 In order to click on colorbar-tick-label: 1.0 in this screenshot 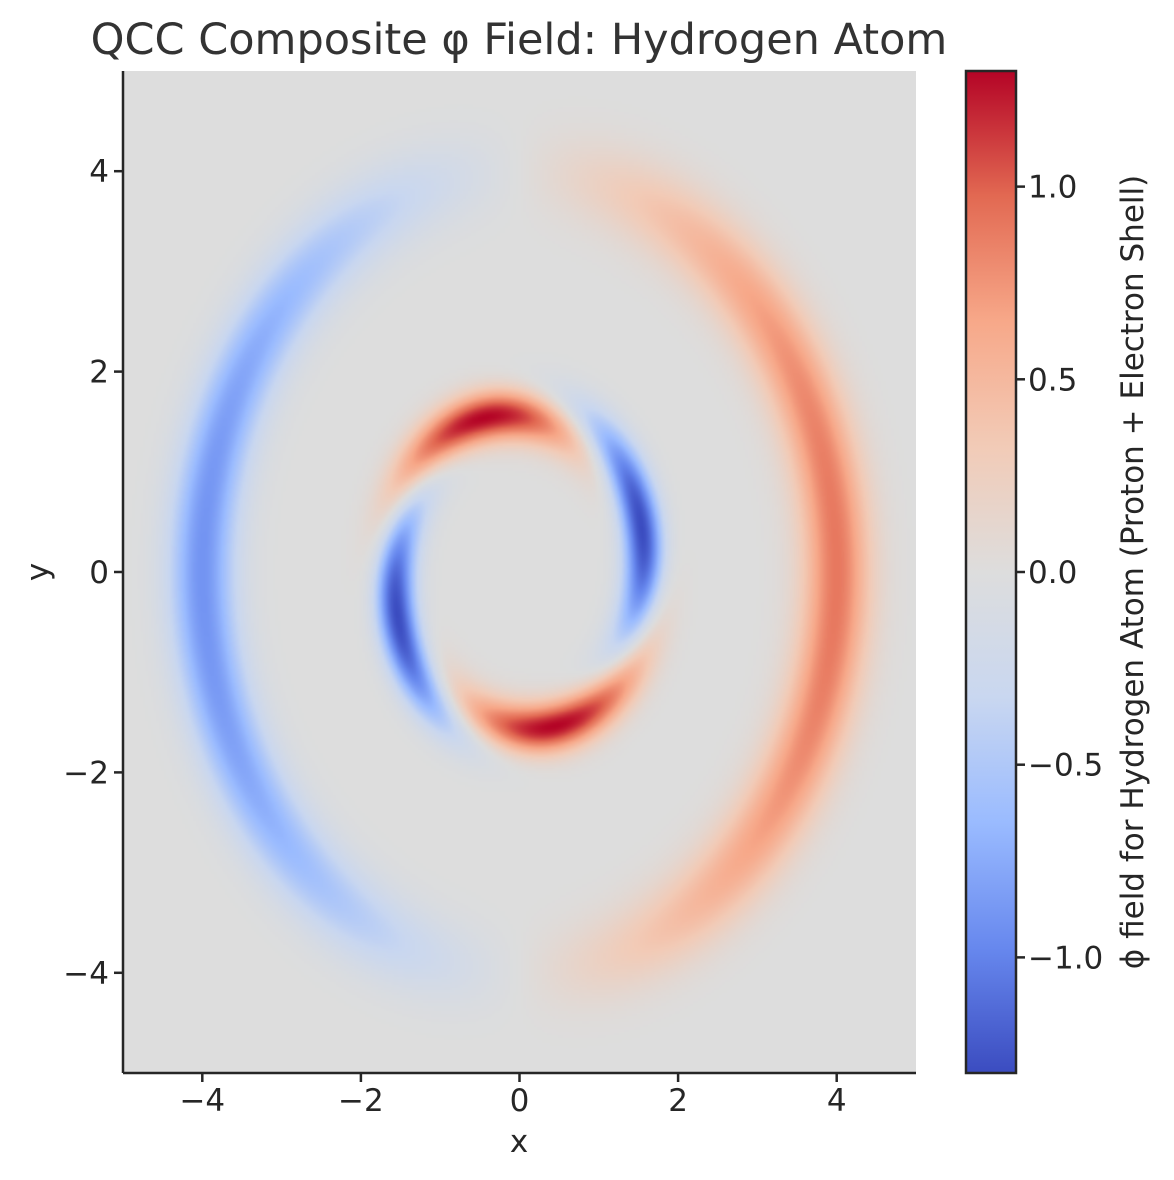, I will do `click(1052, 188)`.